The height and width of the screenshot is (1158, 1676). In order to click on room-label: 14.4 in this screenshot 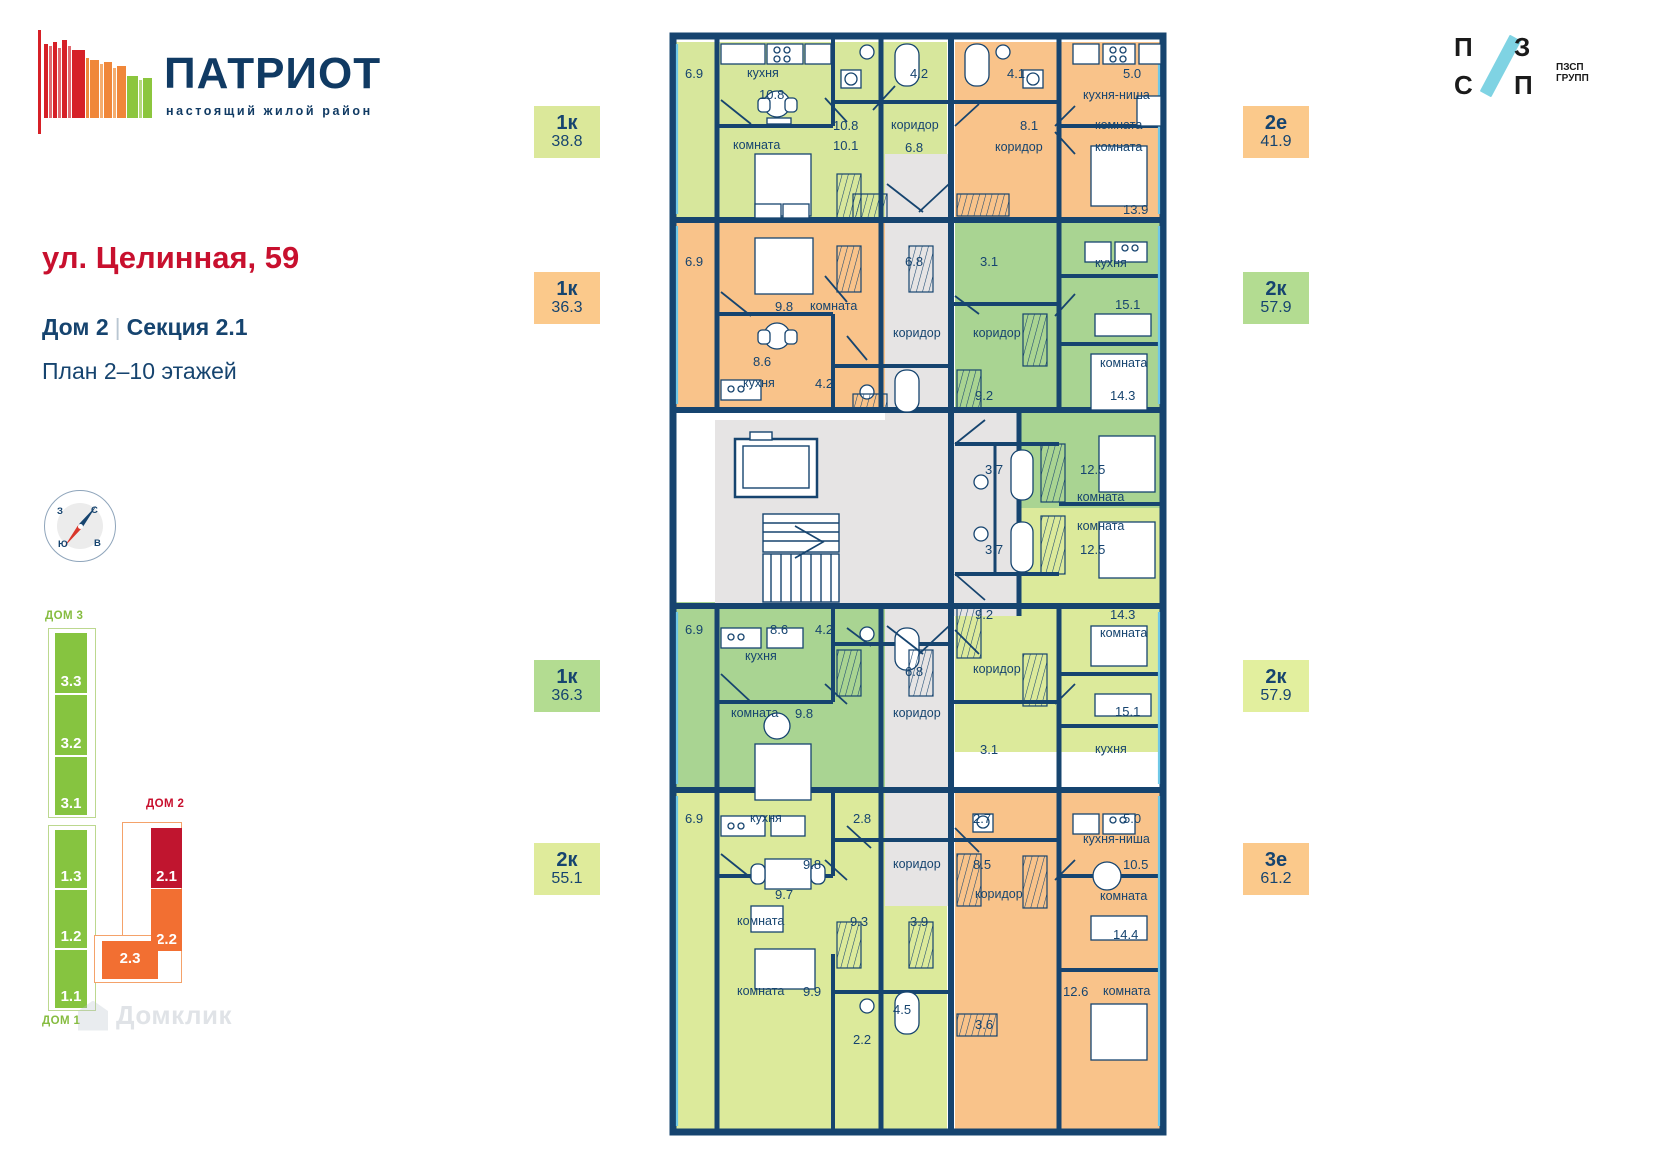, I will do `click(1126, 934)`.